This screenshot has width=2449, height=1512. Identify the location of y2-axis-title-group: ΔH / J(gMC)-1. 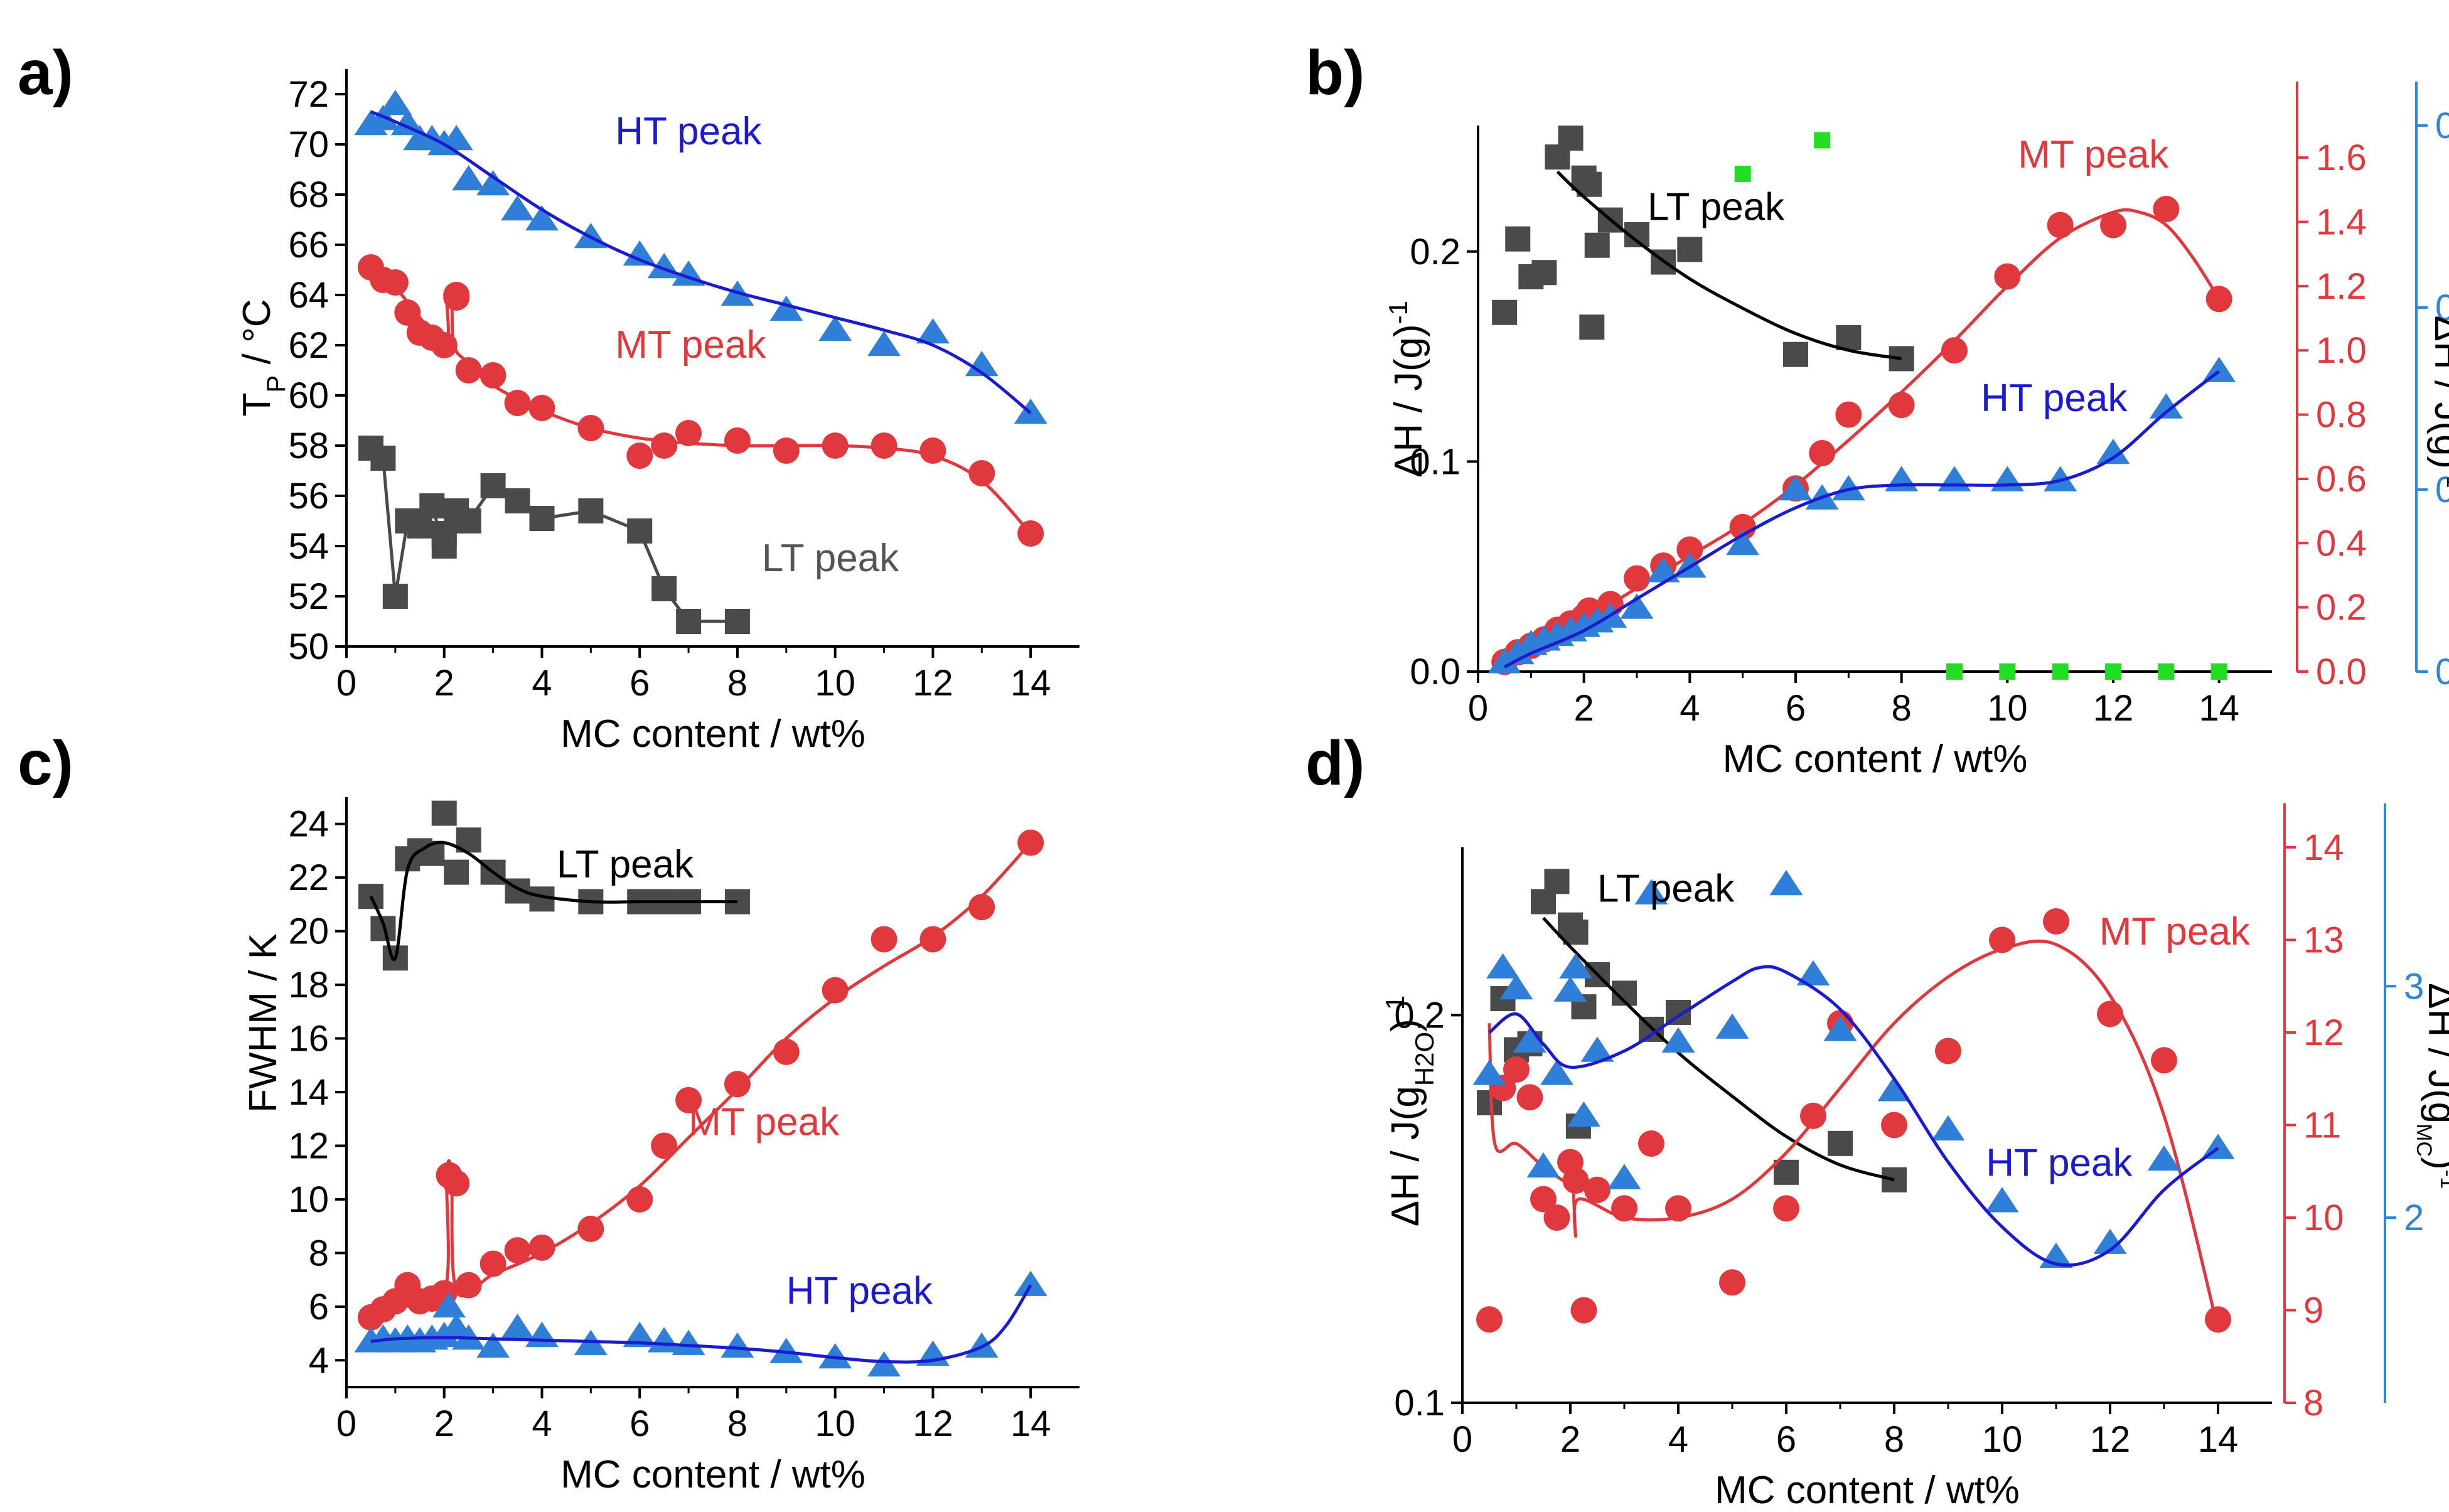
(2430, 1086).